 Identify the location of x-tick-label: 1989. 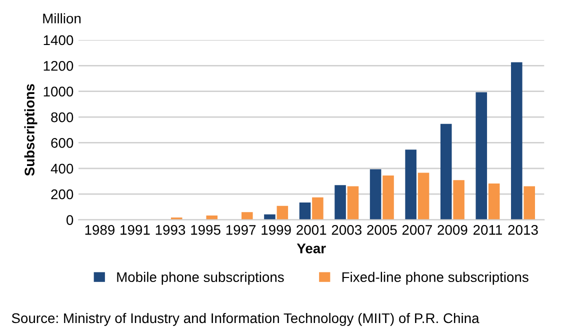
(99, 230).